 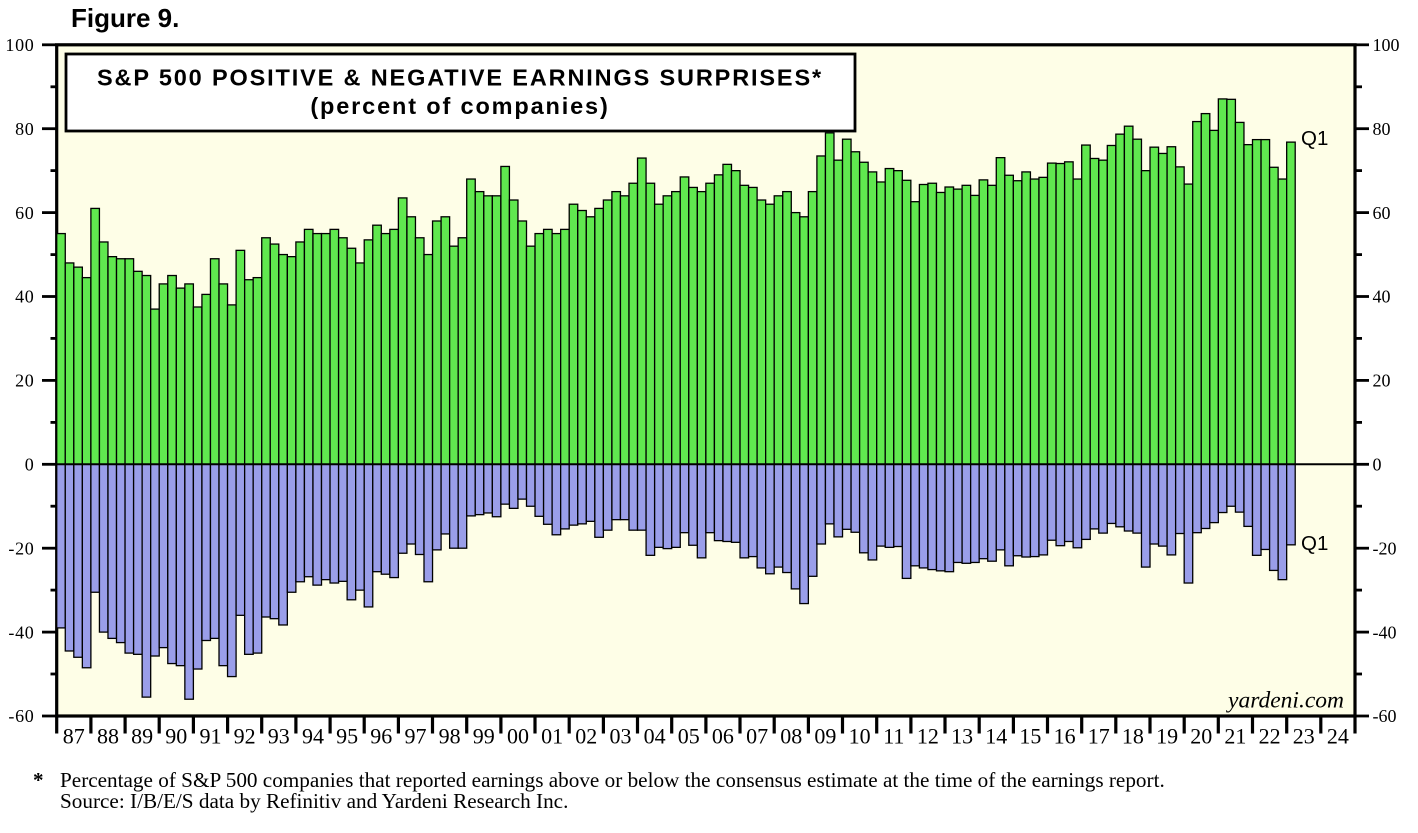 What do you see at coordinates (416, 736) in the screenshot?
I see `svg-text: 97` at bounding box center [416, 736].